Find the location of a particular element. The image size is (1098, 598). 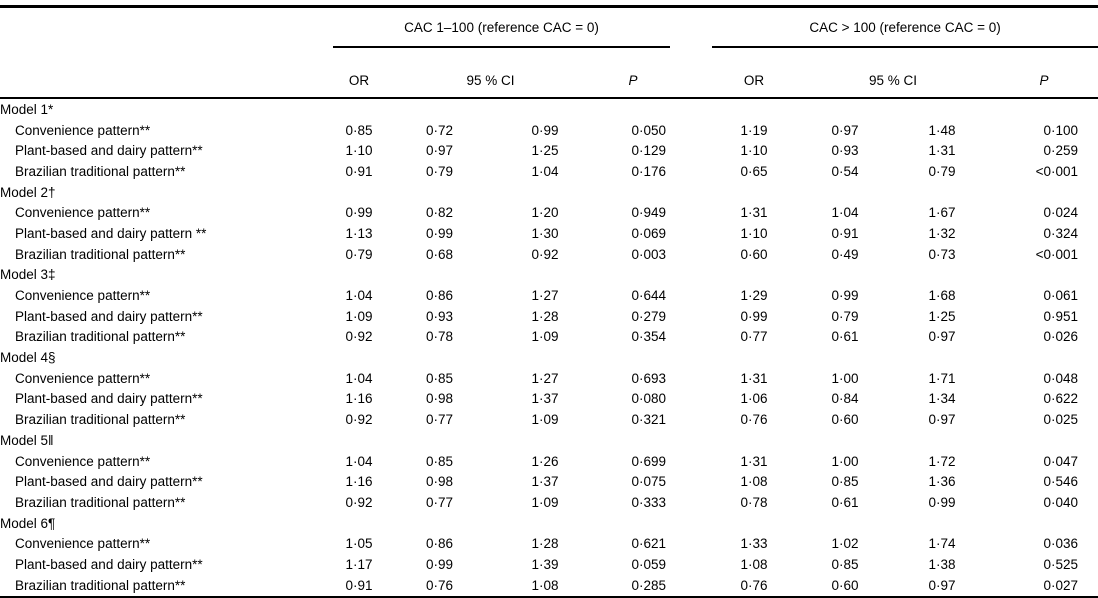

ci-value: 0·49 is located at coordinates (845, 254).